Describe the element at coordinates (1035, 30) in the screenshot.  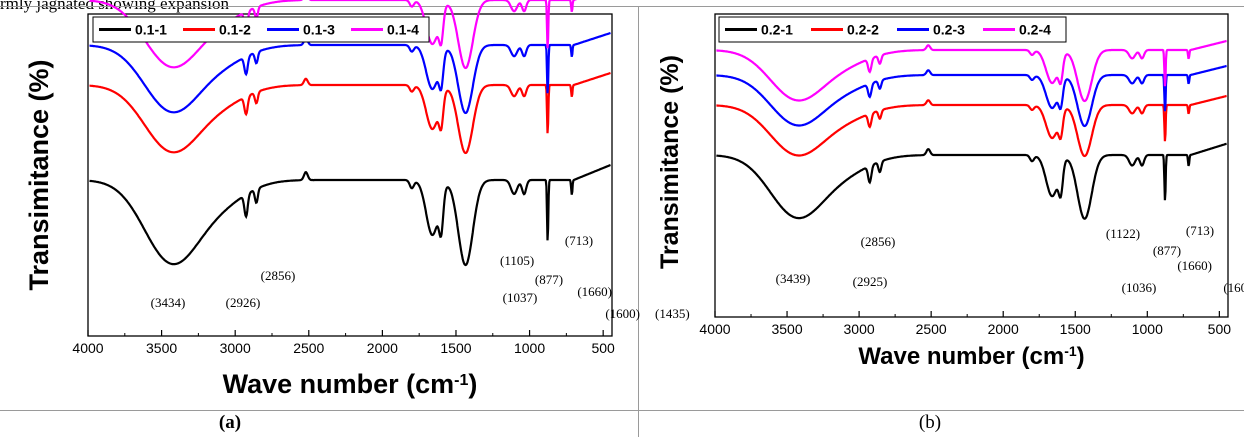
I see `legend-label: 0.2-4` at that location.